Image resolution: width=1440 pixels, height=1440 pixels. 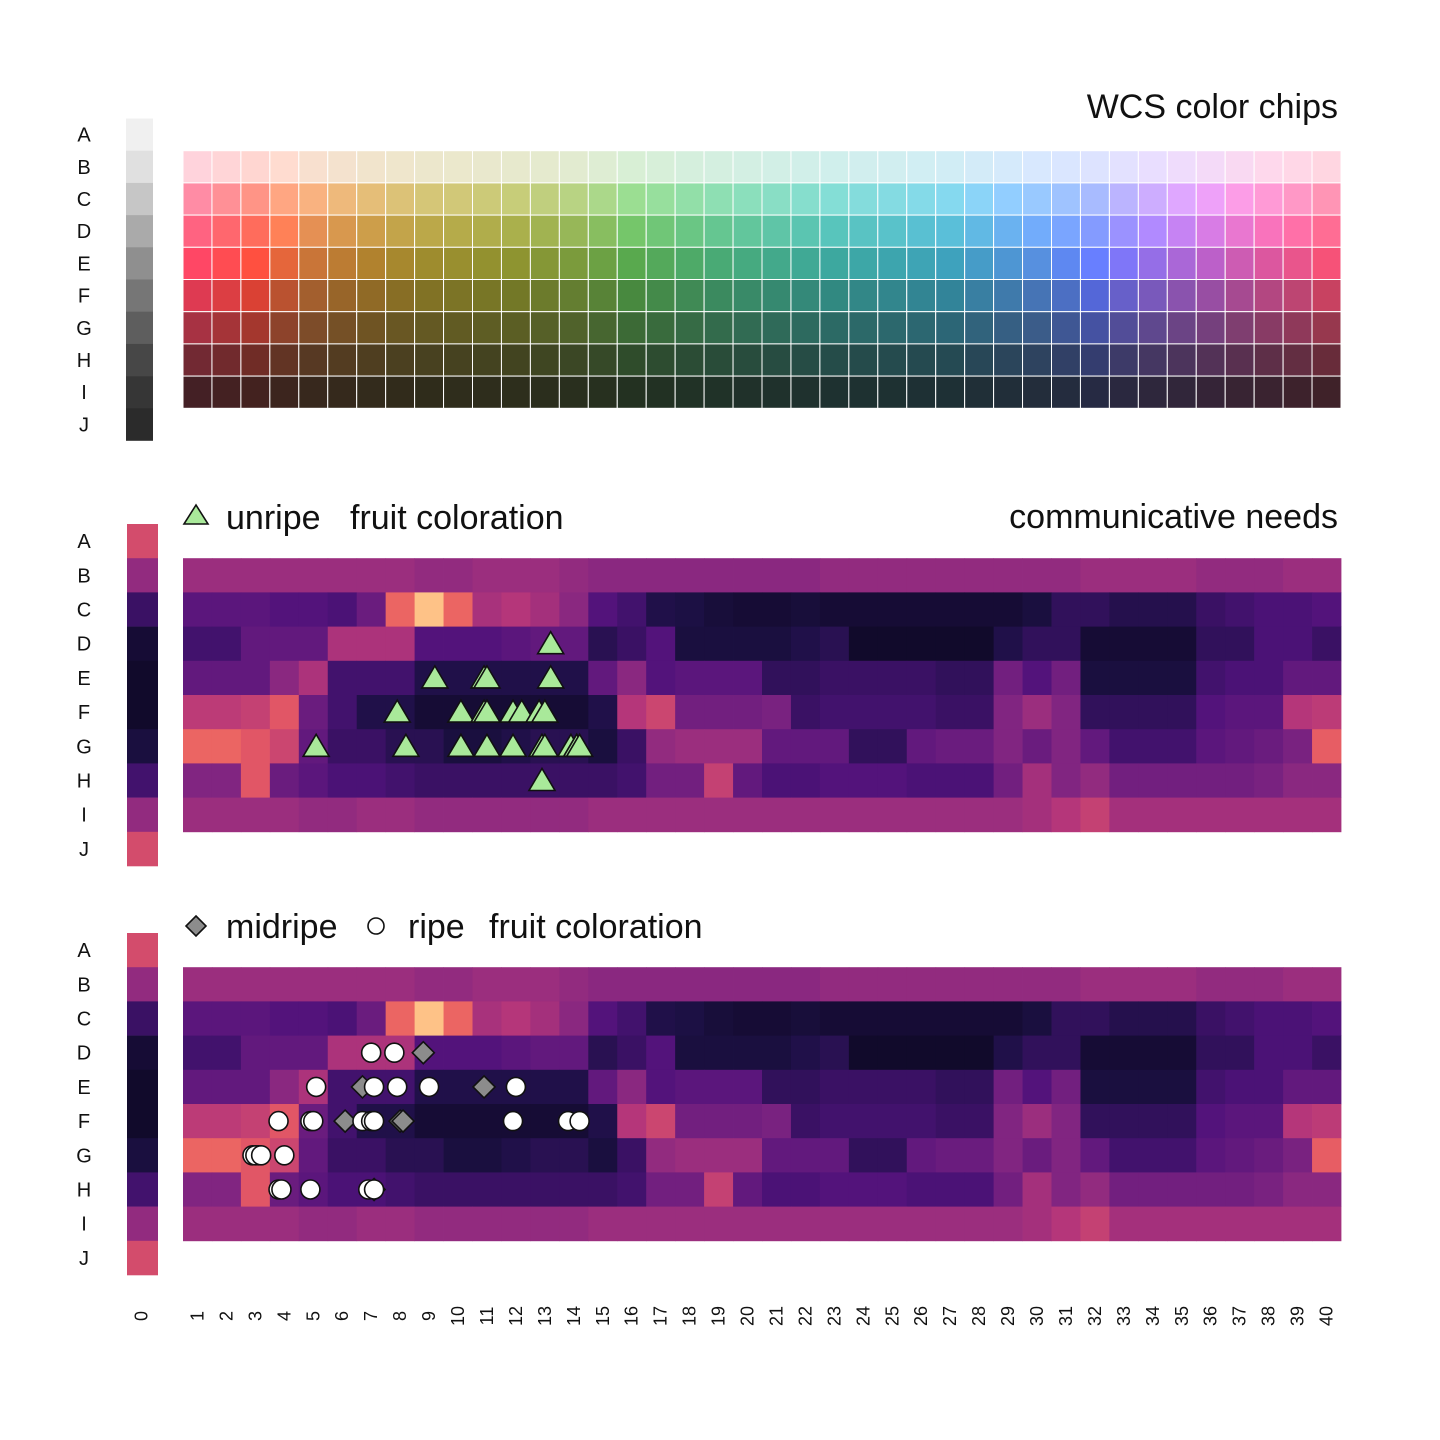 What do you see at coordinates (139, 263) in the screenshot?
I see `achromatic-chip-E` at bounding box center [139, 263].